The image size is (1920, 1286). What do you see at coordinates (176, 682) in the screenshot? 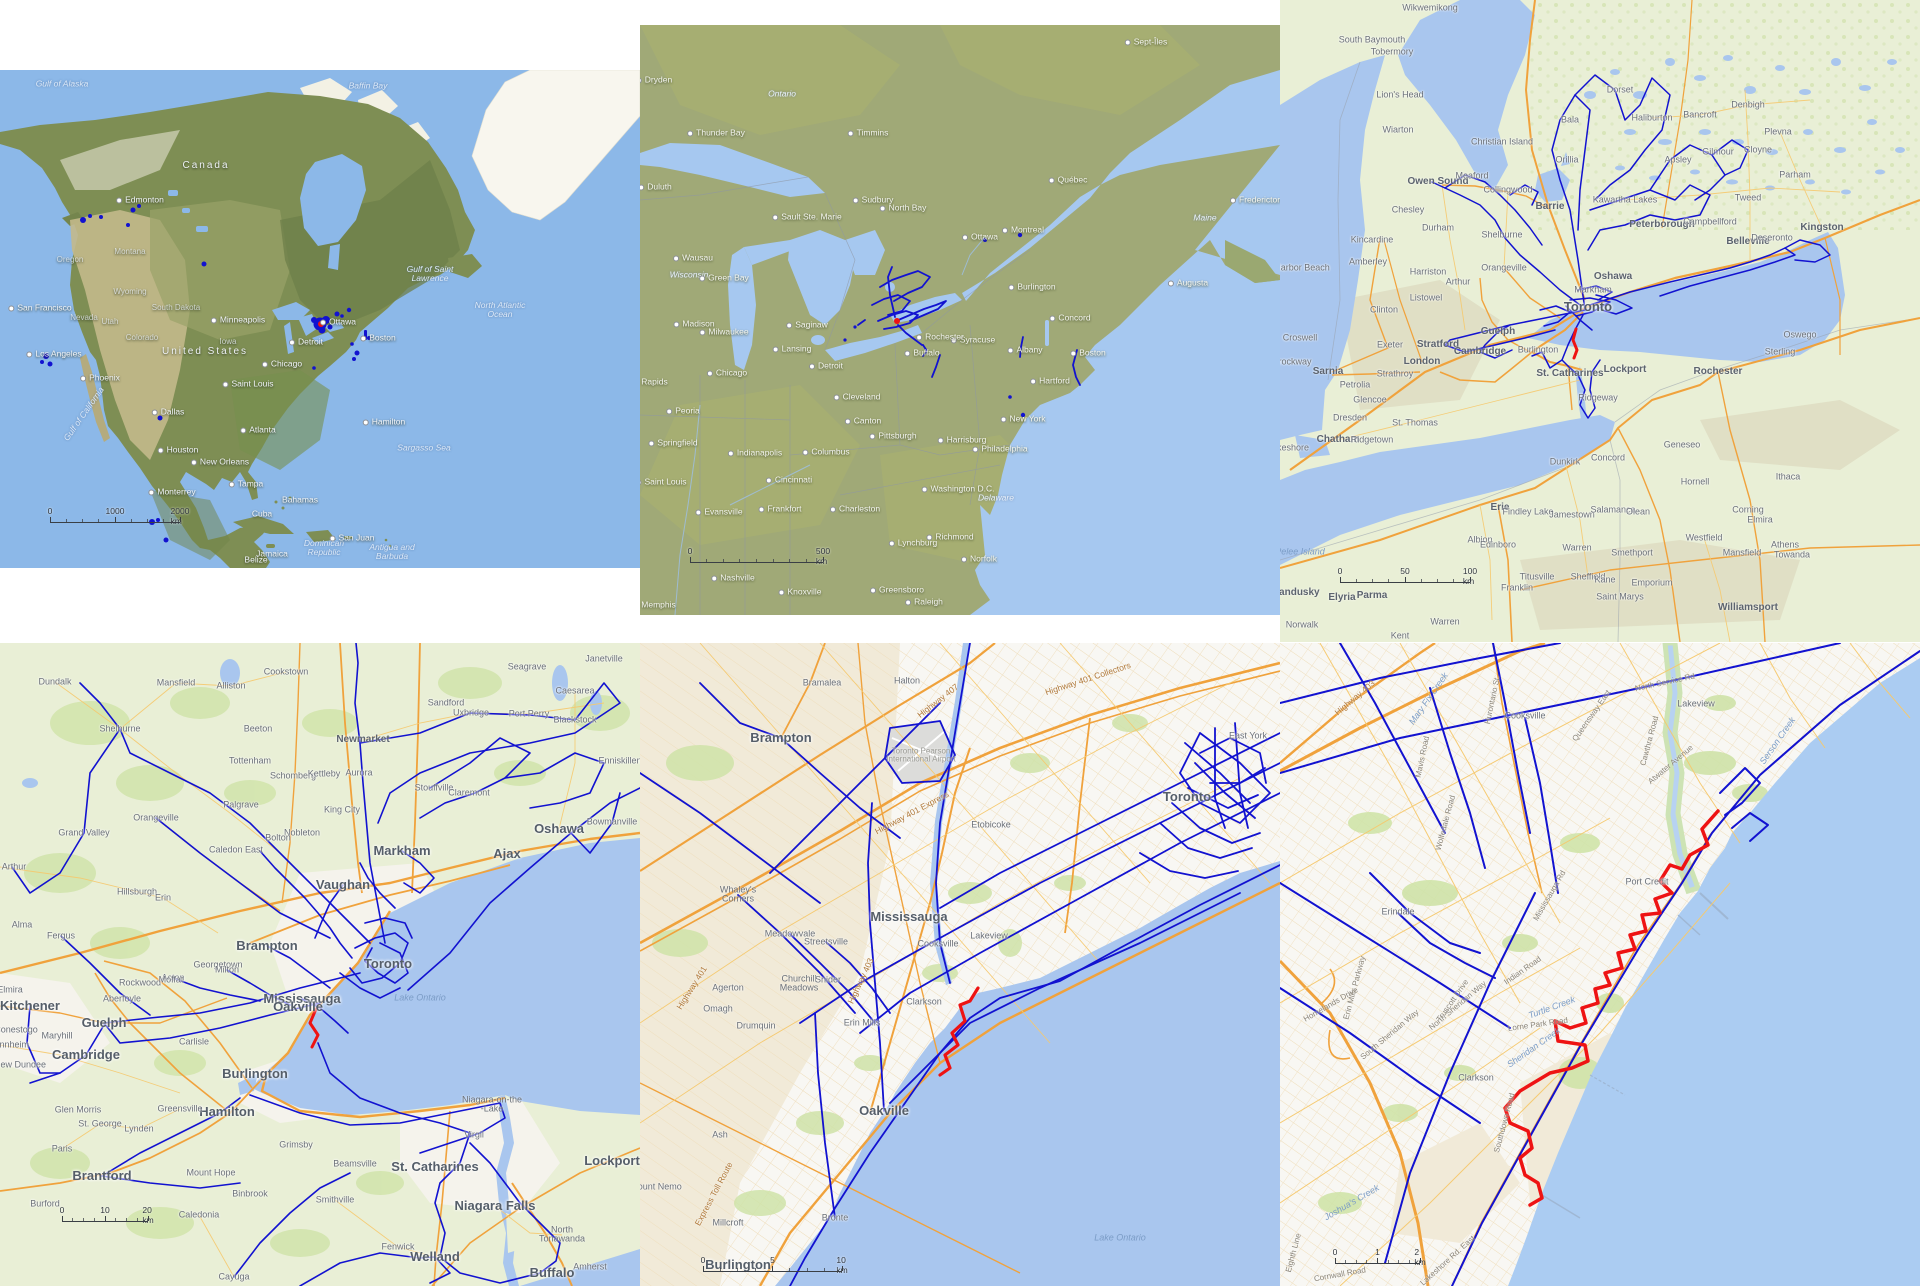
I see `place-label: Mansfield` at bounding box center [176, 682].